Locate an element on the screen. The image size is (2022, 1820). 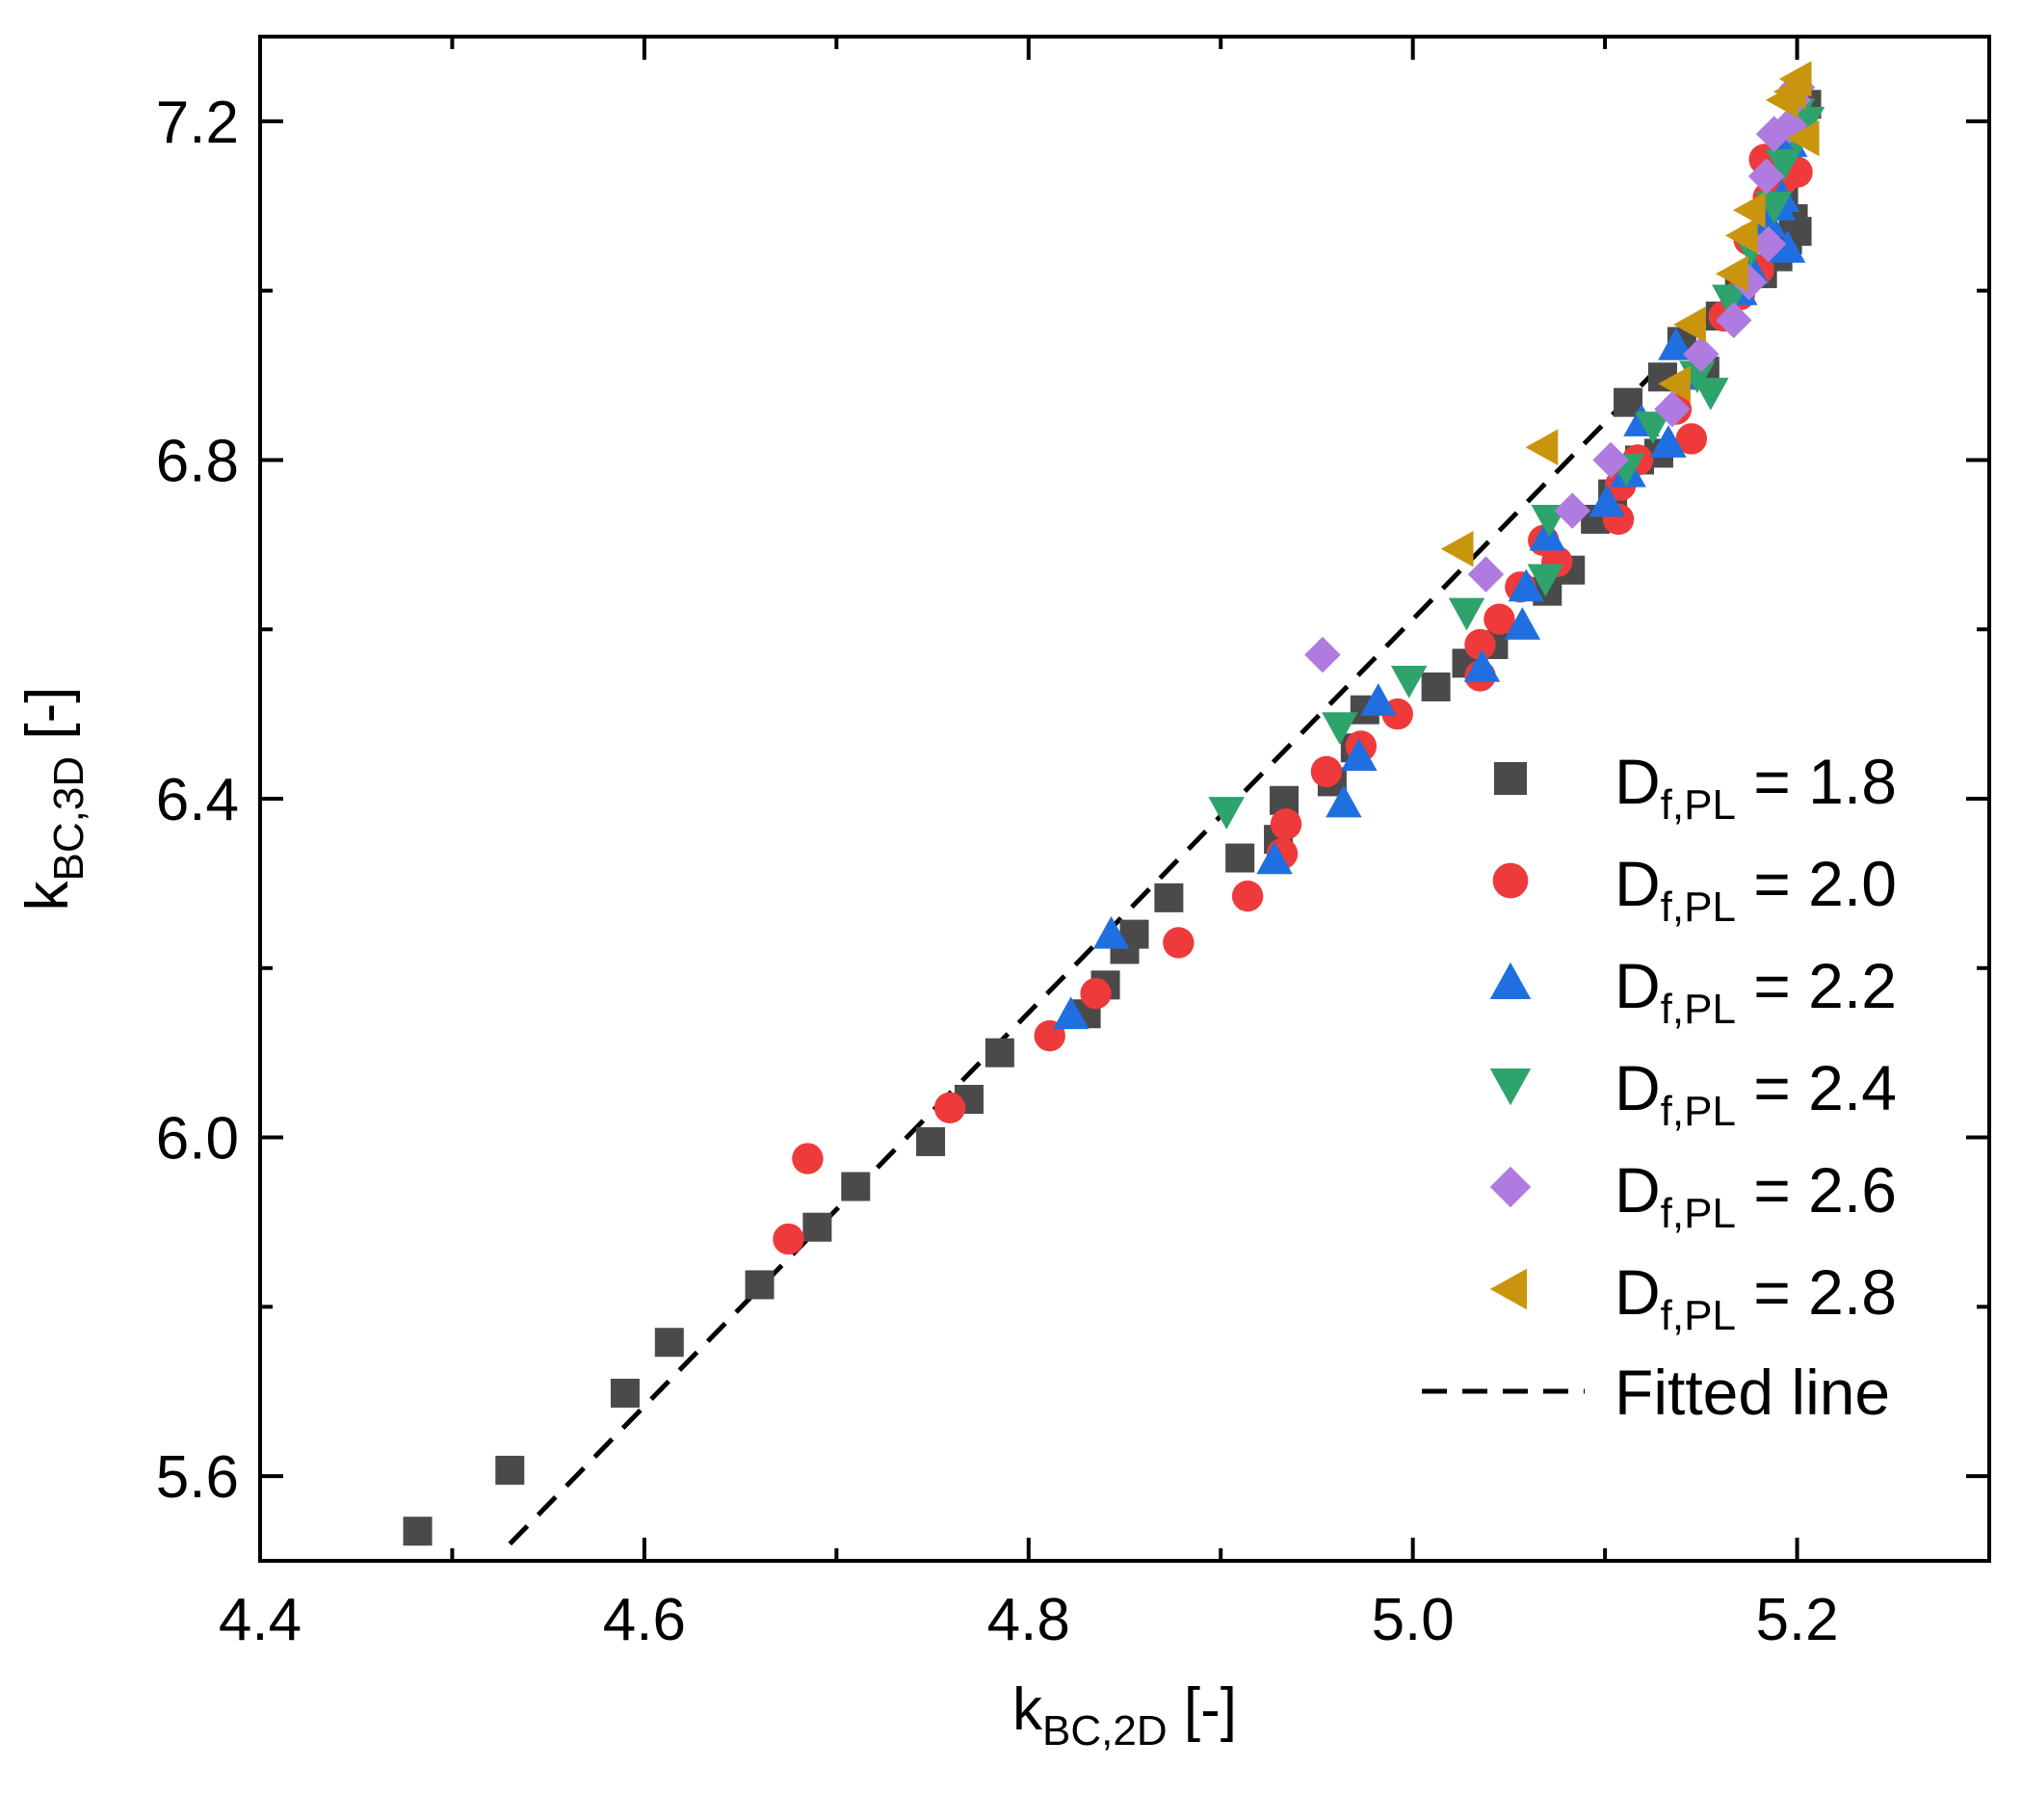
y-tick-label: 7.2 is located at coordinates (197, 123).